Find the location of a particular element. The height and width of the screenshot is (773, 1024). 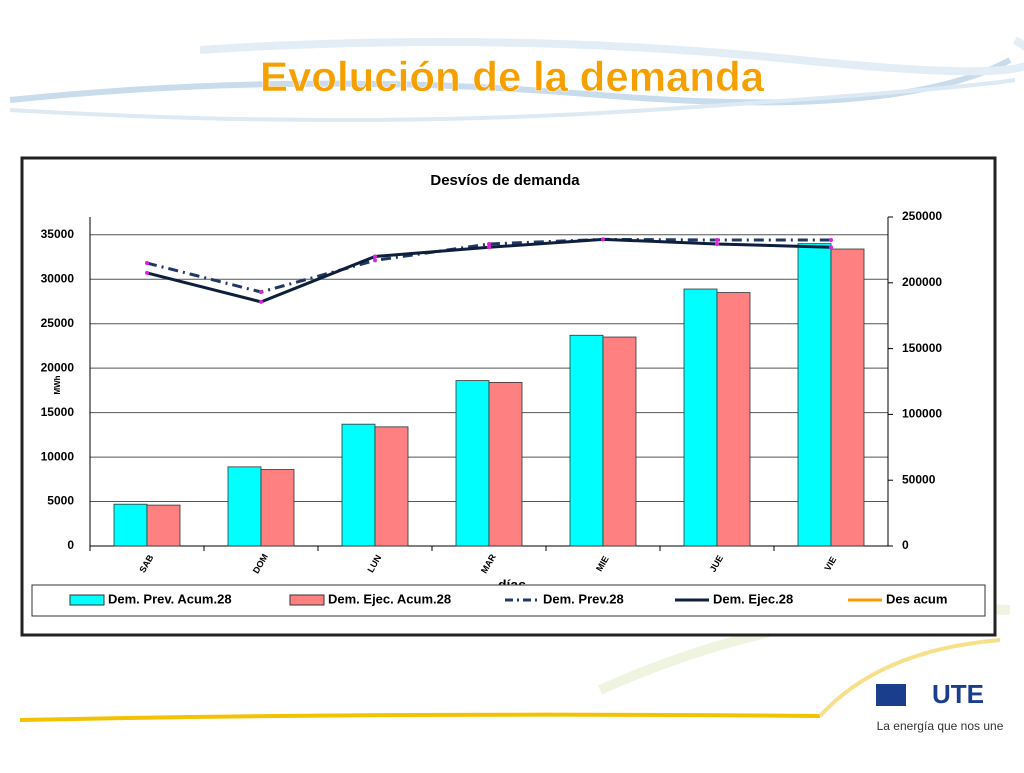

y-tick-label: 0 is located at coordinates (70, 545).